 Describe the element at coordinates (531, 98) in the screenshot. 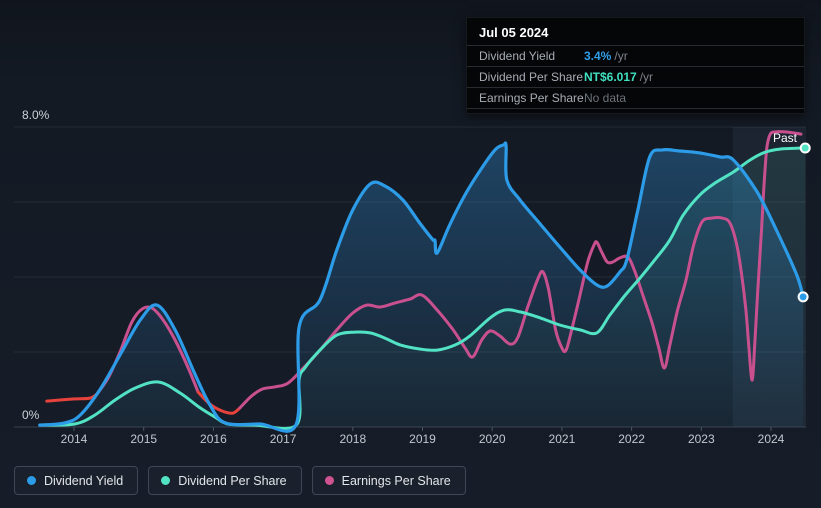

I see `tooltip-label: Earnings Per Share` at that location.